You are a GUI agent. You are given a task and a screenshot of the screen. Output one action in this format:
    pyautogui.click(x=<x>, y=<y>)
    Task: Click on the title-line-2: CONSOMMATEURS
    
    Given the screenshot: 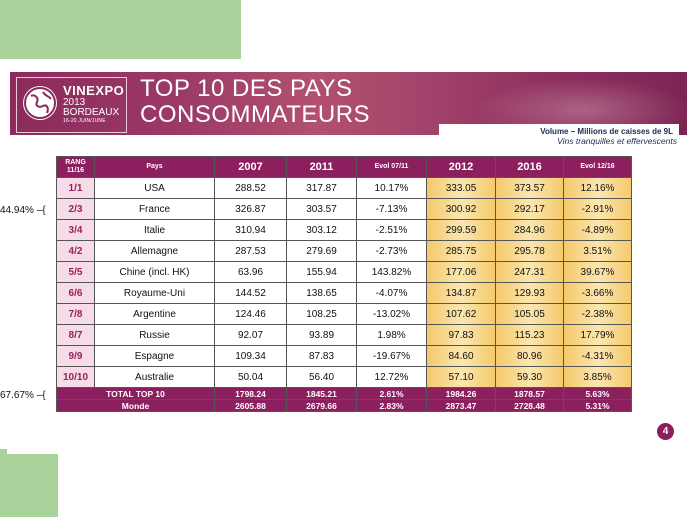 What is the action you would take?
    pyautogui.click(x=255, y=114)
    